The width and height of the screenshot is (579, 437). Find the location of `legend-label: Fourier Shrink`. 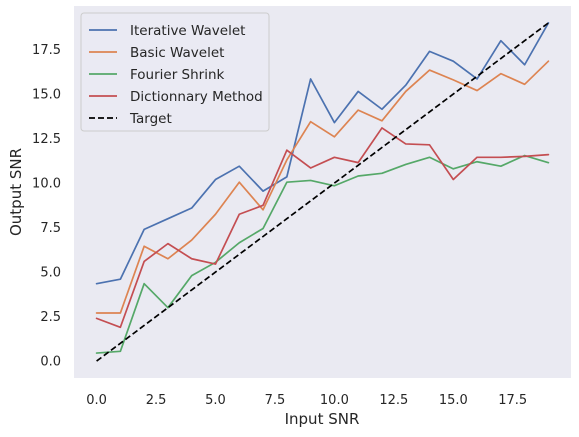

legend-label: Fourier Shrink is located at coordinates (177, 75).